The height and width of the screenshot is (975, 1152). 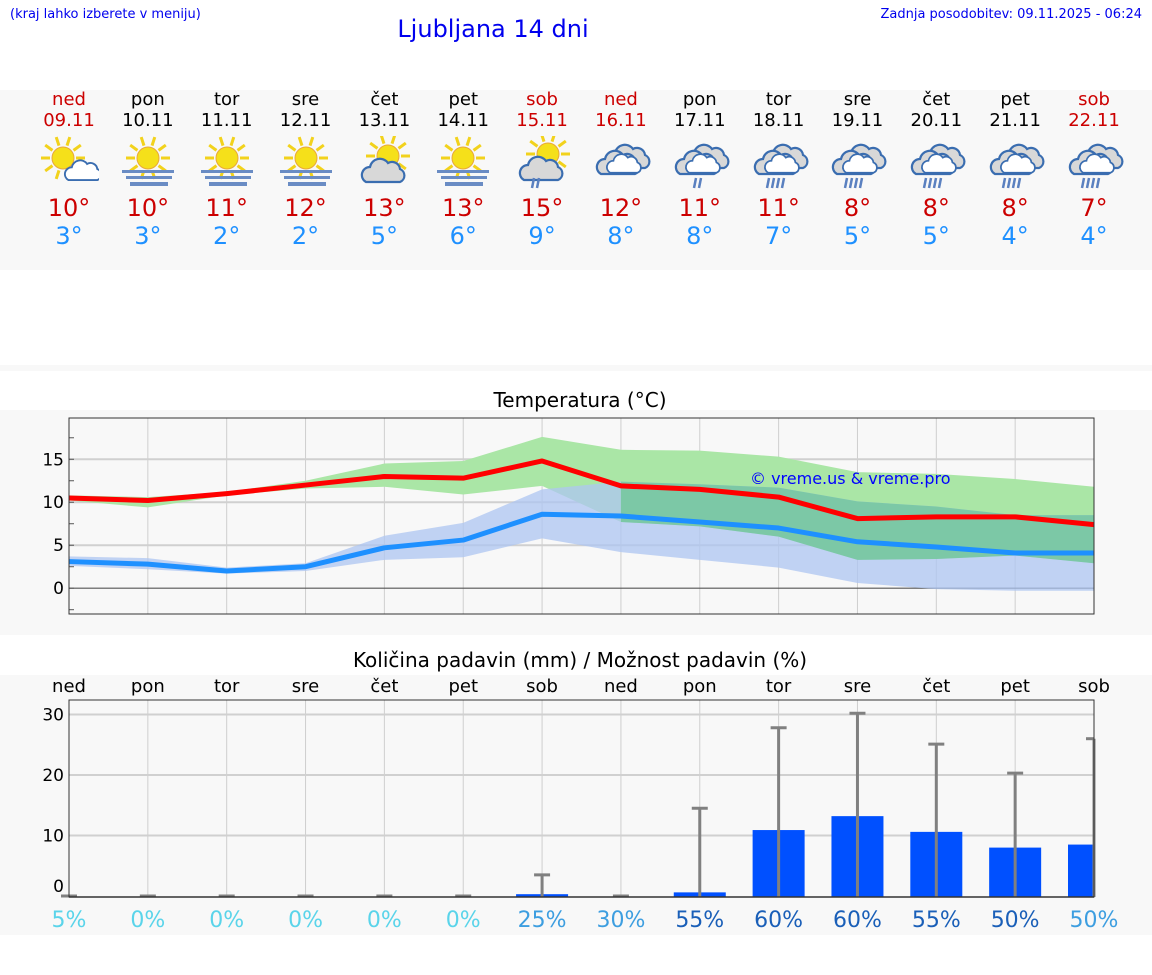 What do you see at coordinates (1015, 99) in the screenshot?
I see `day-name: pet` at bounding box center [1015, 99].